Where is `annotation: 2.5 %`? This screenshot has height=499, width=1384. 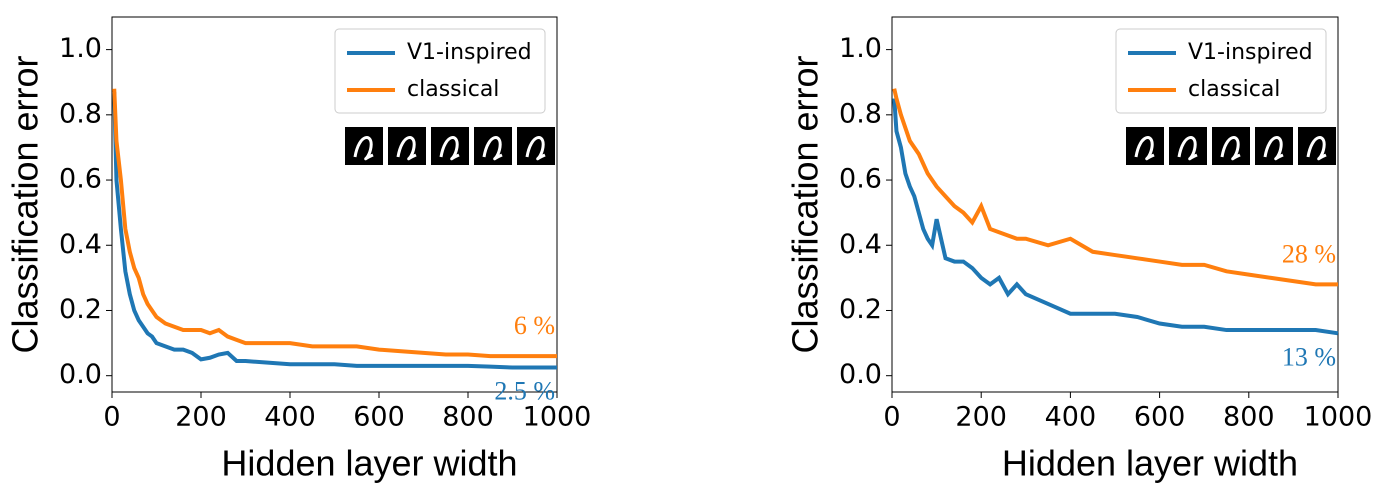 annotation: 2.5 % is located at coordinates (524, 391).